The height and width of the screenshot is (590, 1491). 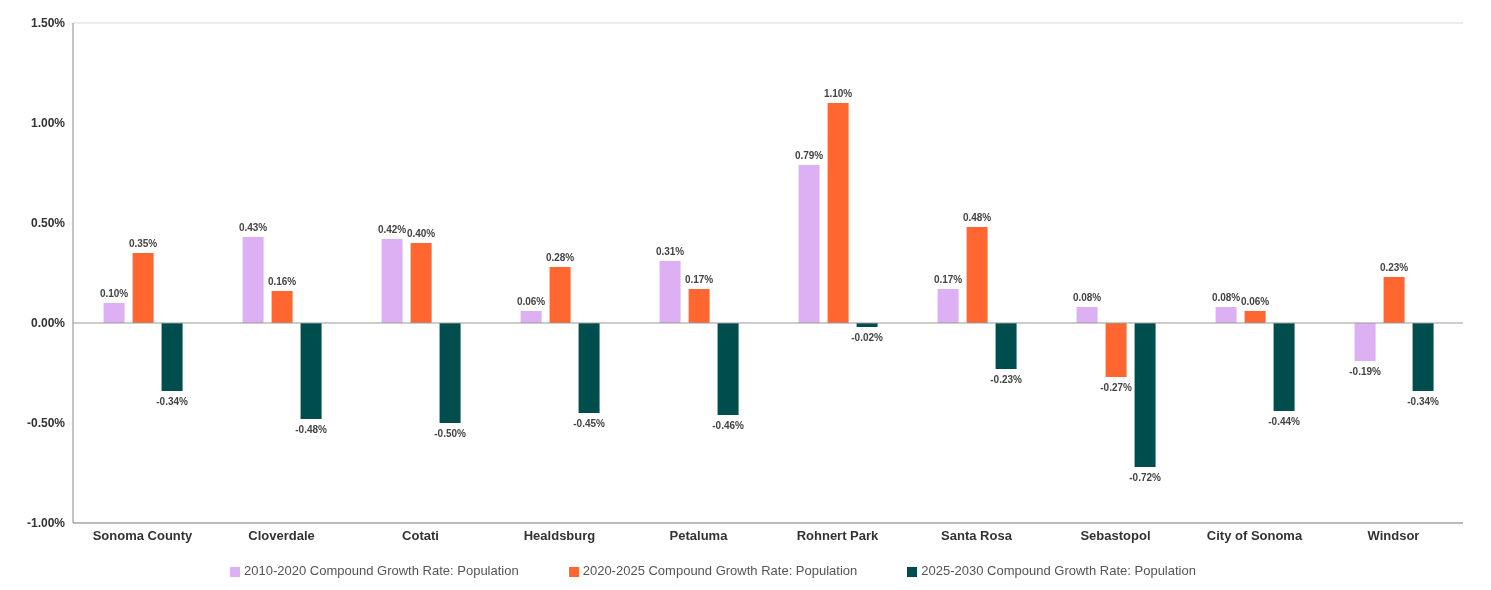 What do you see at coordinates (1116, 387) in the screenshot?
I see `data-label: -0.27%` at bounding box center [1116, 387].